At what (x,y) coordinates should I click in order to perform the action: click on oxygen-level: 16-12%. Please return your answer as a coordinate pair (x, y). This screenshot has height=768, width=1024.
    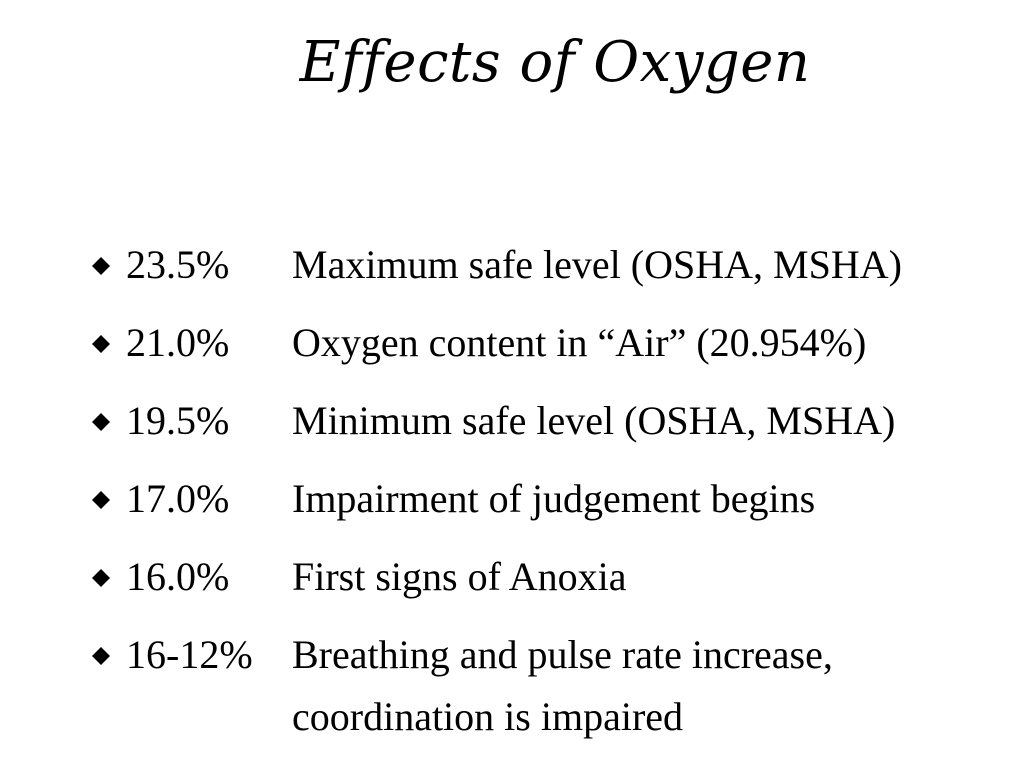
    Looking at the image, I should click on (189, 654).